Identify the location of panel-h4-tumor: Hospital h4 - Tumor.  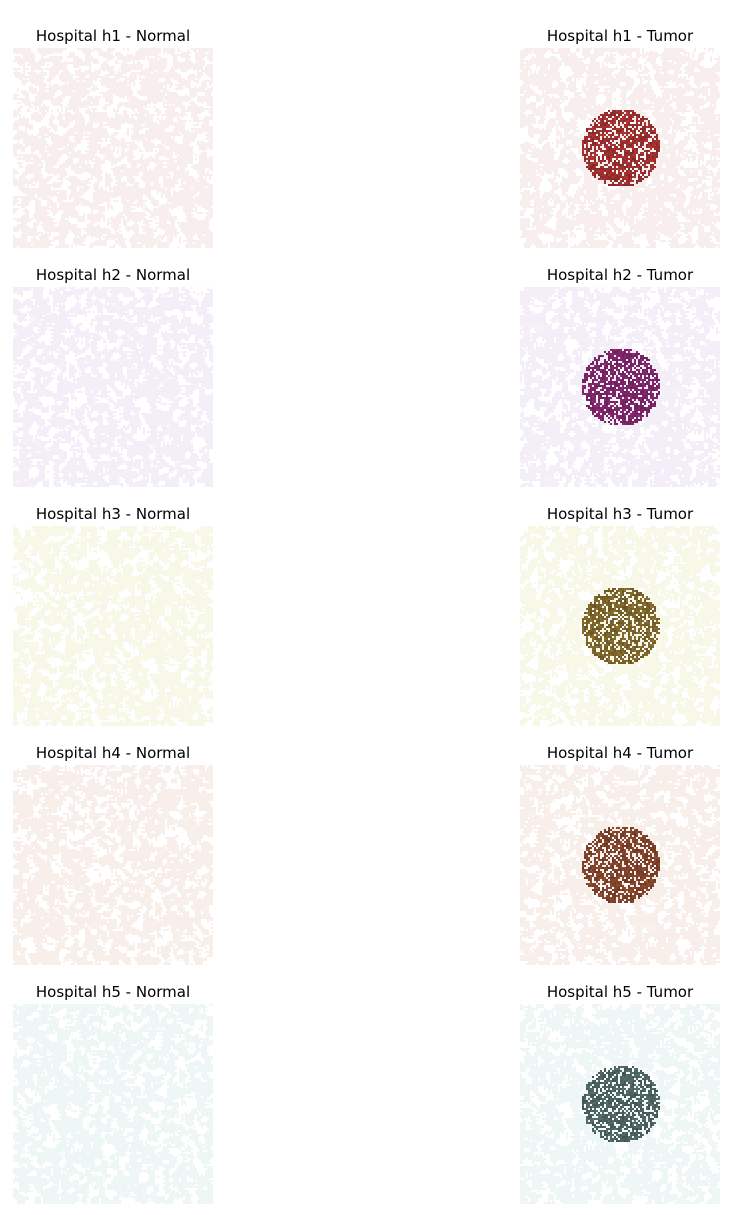
(620, 854).